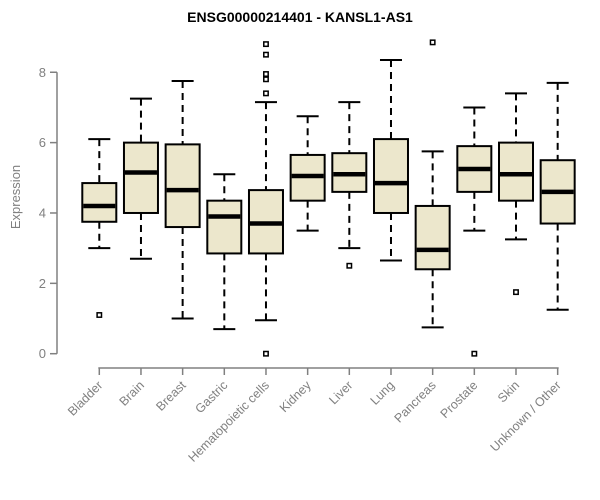 This screenshot has width=600, height=500. I want to click on x-tick-label: Breast, so click(171, 396).